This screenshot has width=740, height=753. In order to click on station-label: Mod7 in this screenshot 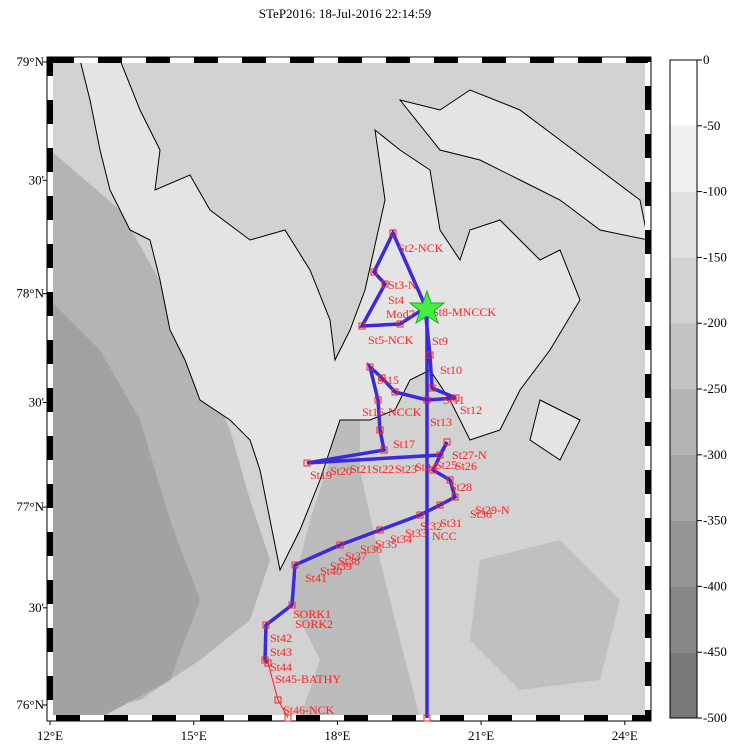, I will do `click(400, 314)`.